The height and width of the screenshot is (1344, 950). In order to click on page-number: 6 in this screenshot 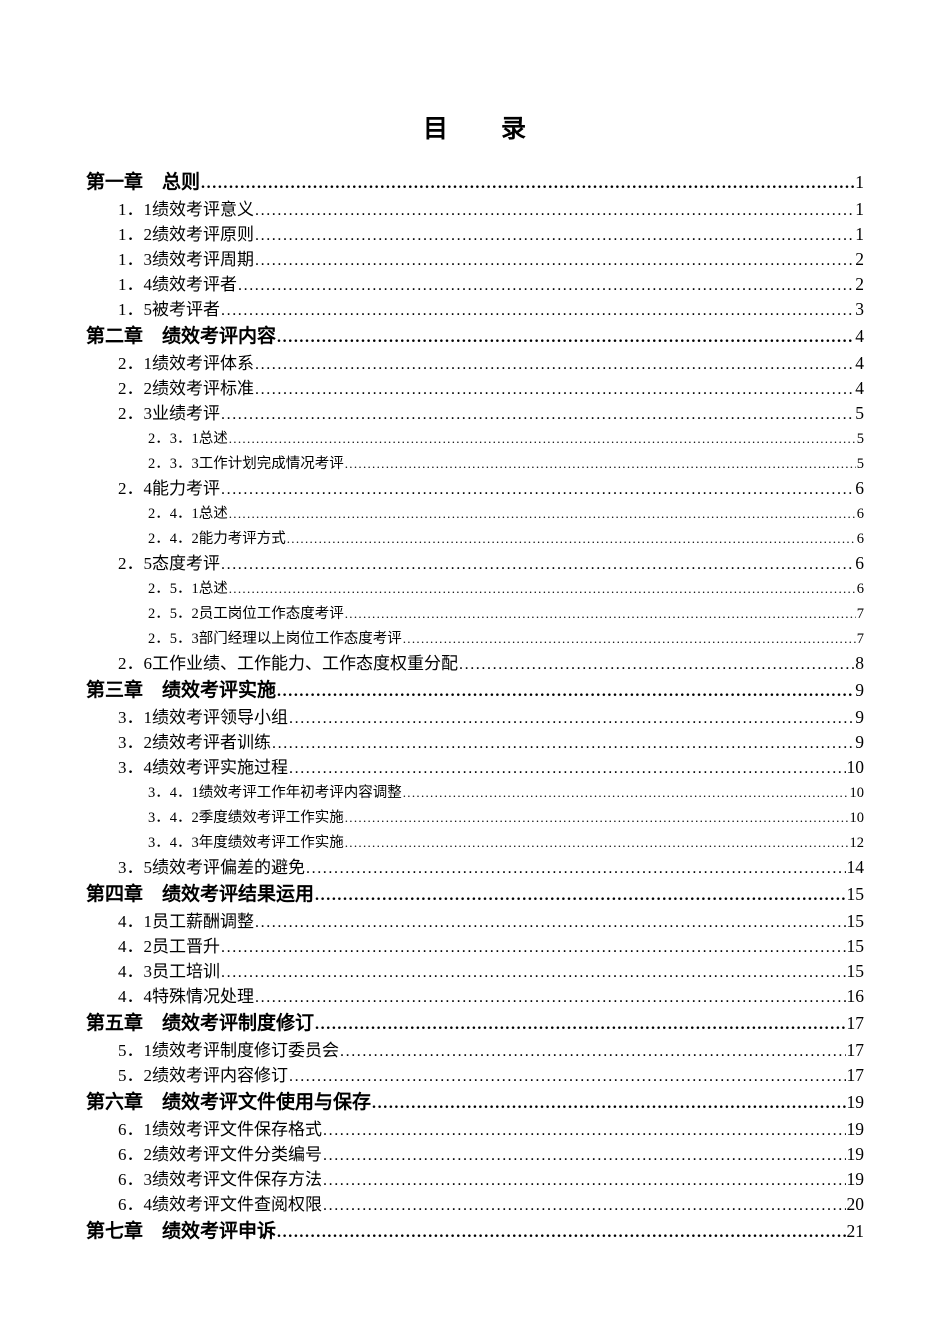, I will do `click(859, 488)`.